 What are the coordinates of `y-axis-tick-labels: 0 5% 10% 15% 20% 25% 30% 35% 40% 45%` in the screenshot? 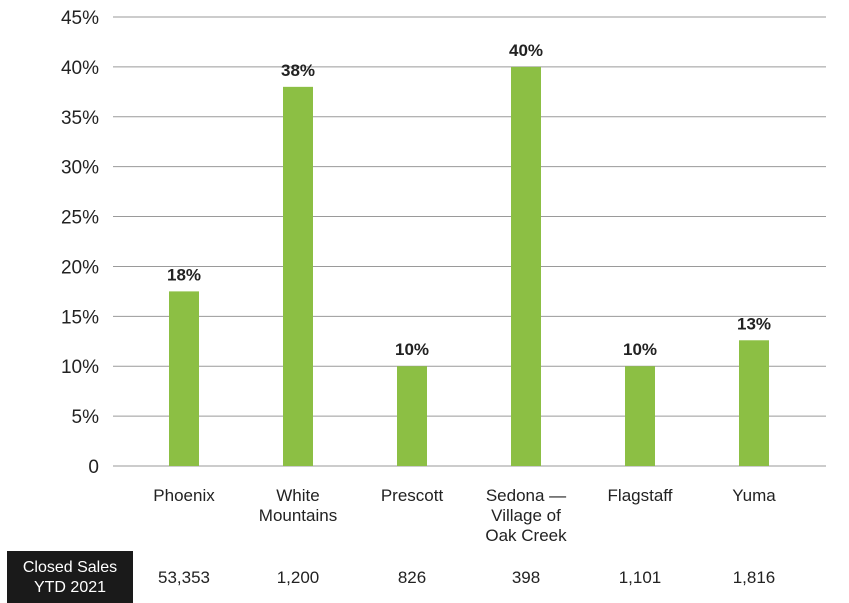 It's located at (80, 243).